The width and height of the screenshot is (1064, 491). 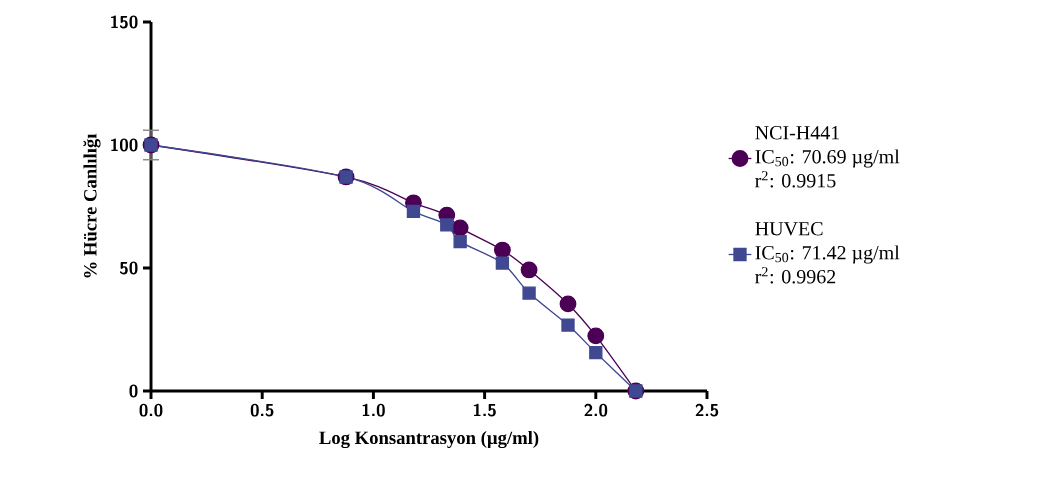 What do you see at coordinates (596, 410) in the screenshot?
I see `x-tick-label: 2.0` at bounding box center [596, 410].